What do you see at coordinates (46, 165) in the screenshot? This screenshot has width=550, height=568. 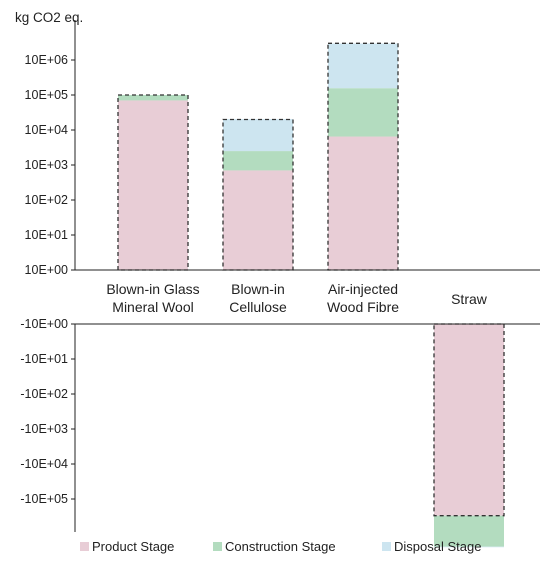 I see `tick-label: 10E+03` at bounding box center [46, 165].